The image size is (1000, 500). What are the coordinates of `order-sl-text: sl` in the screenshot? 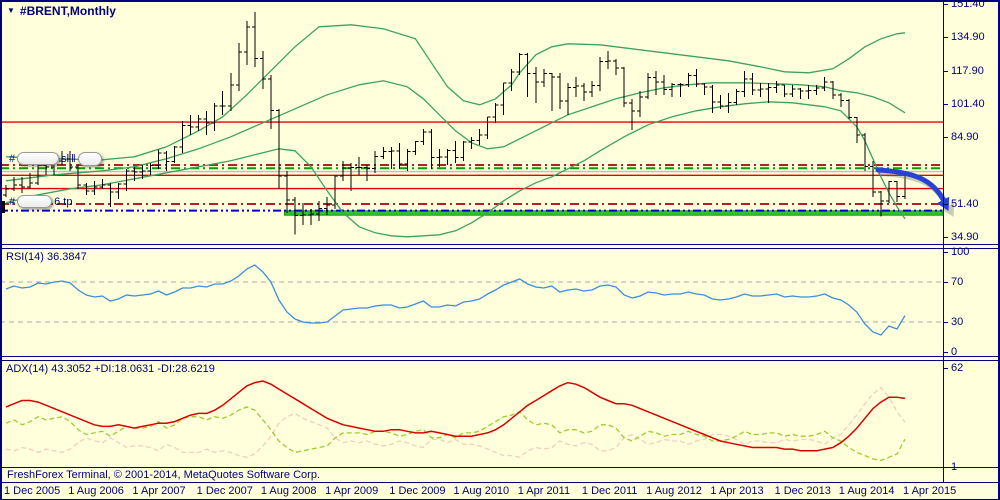 It's located at (65, 158).